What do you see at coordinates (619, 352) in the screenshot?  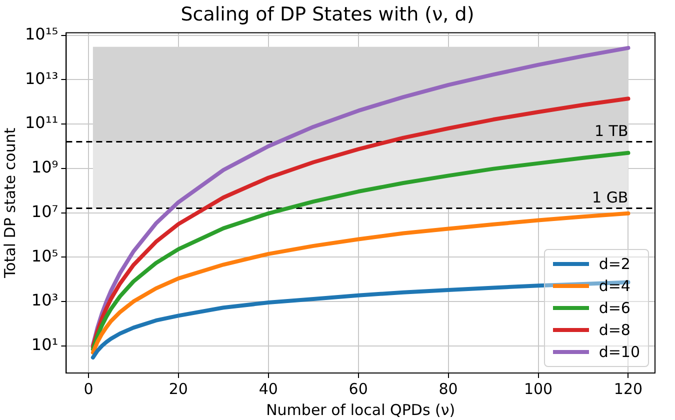 I see `legend-label: d=10` at bounding box center [619, 352].